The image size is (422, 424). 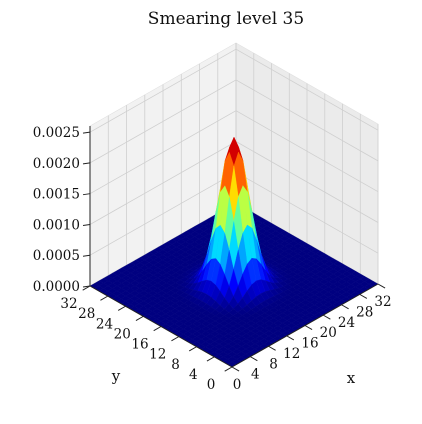 I want to click on x-tick-label: 24, so click(x=346, y=323).